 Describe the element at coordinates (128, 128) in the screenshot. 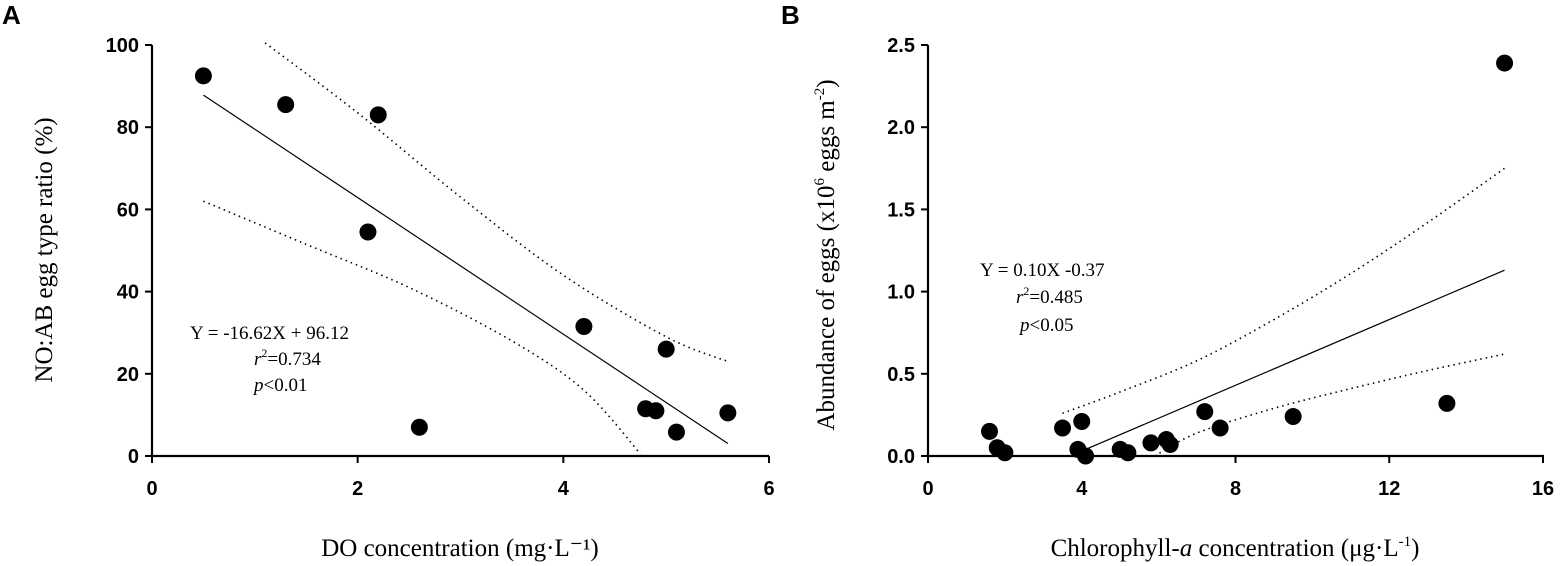

I see `panel-a-y-tick-label: 80` at that location.